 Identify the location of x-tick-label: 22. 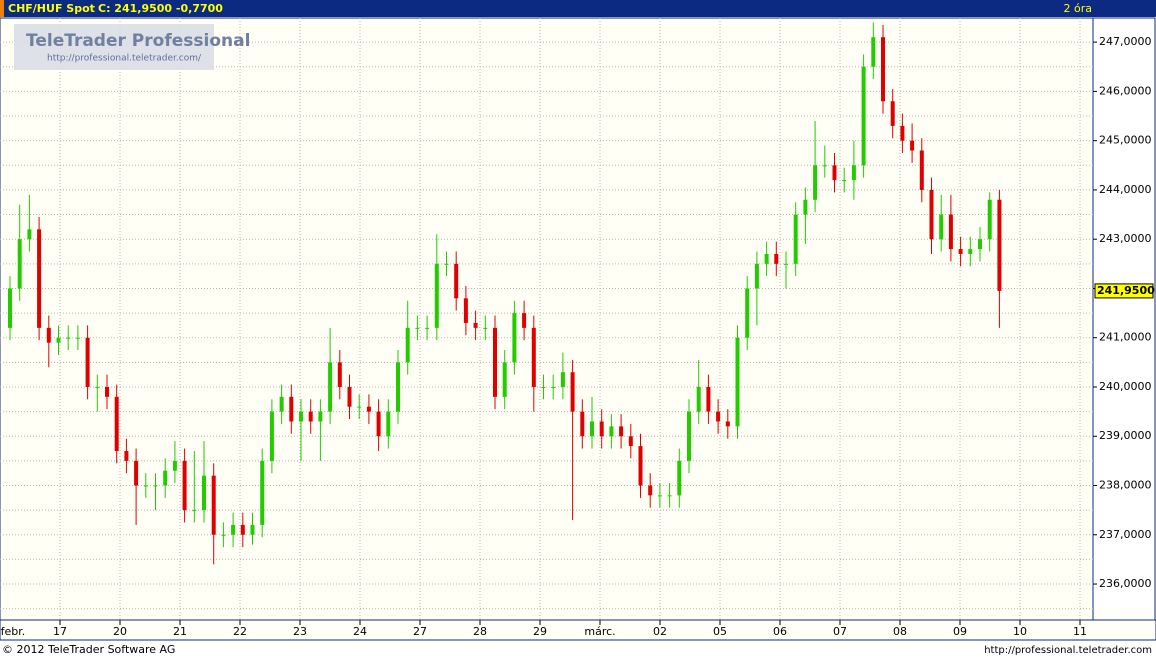
(240, 631).